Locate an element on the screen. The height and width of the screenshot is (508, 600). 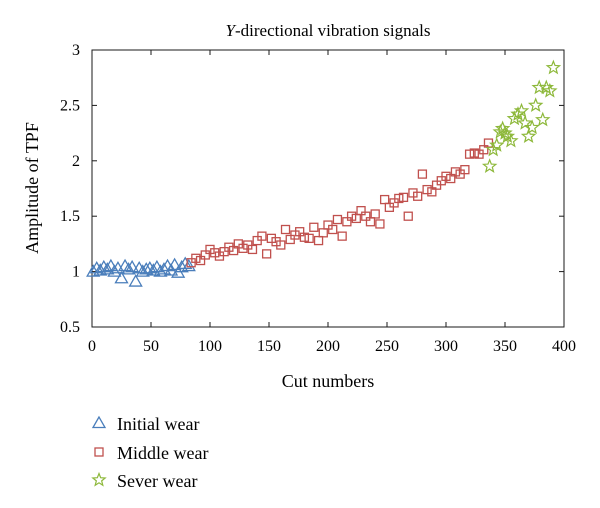
x-tick-label: 250 is located at coordinates (387, 346).